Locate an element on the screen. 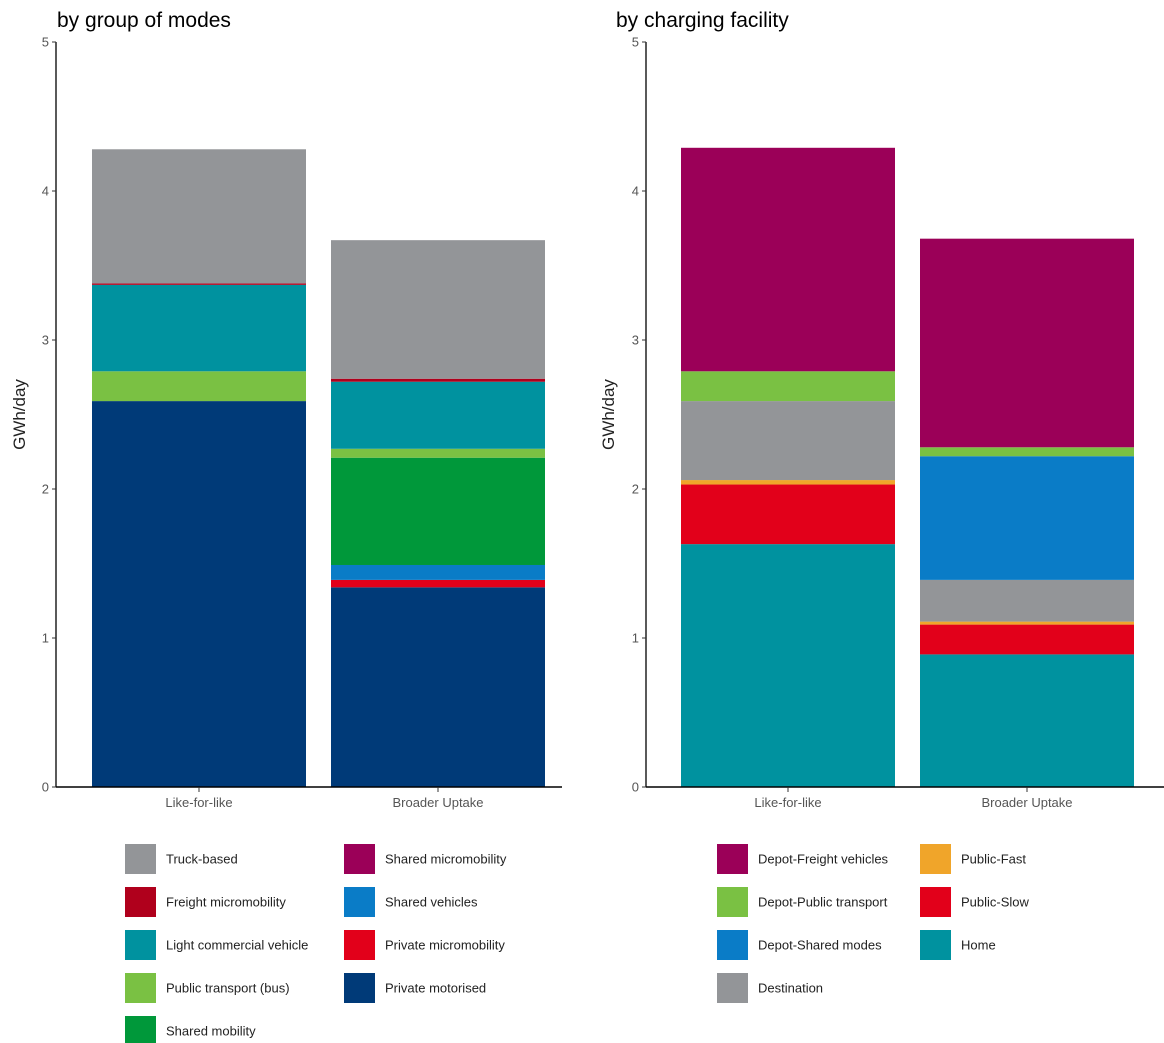 The width and height of the screenshot is (1164, 1043). legend-label: Freight micromobility is located at coordinates (226, 902).